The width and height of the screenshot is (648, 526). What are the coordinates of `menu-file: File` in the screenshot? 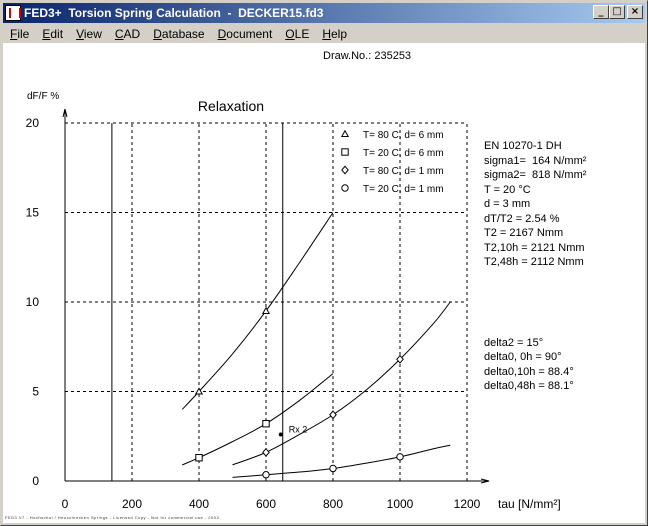 It's located at (20, 33).